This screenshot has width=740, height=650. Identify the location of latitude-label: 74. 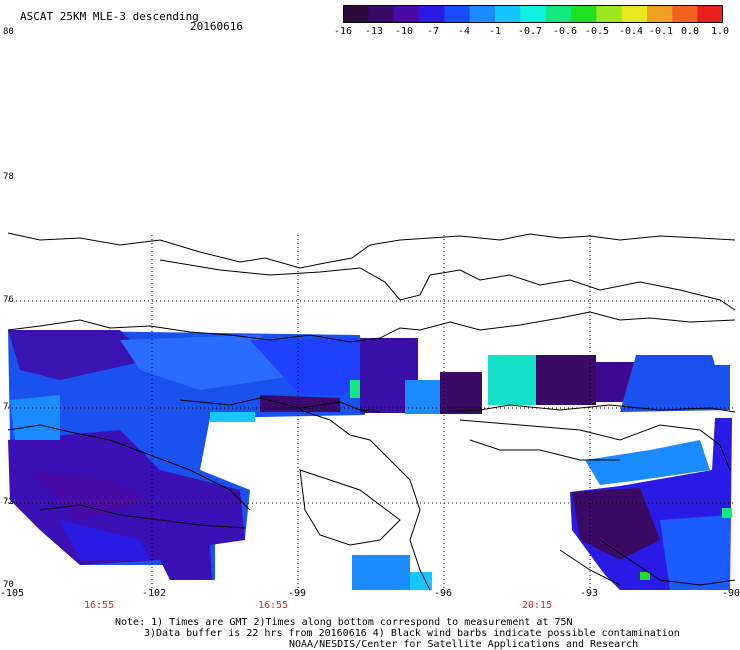
(8, 407).